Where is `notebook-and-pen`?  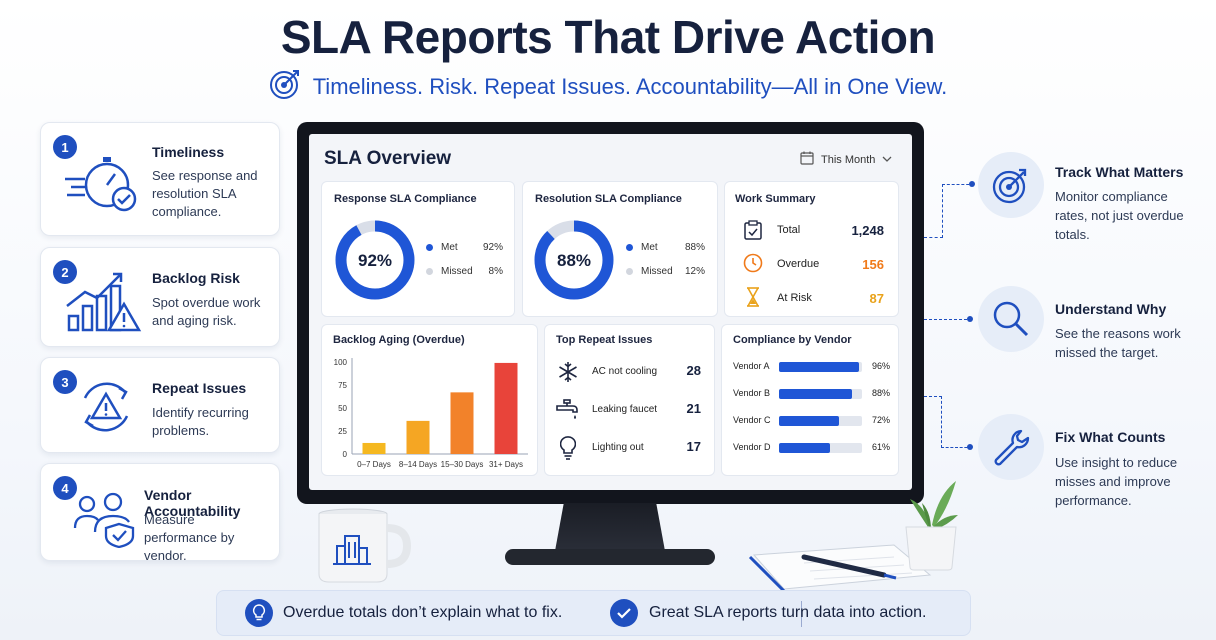 notebook-and-pen is located at coordinates (839, 565).